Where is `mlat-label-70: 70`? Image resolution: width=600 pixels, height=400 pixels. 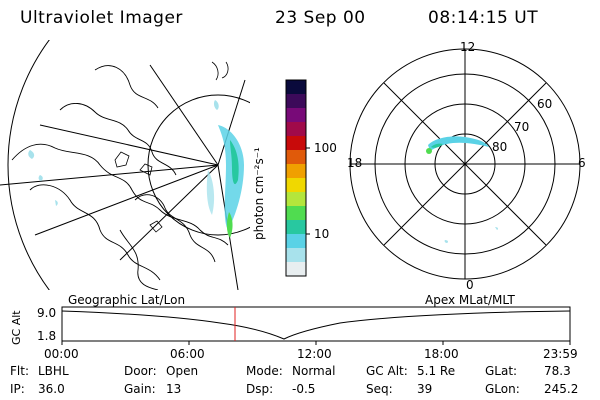 mlat-label-70: 70 is located at coordinates (522, 127).